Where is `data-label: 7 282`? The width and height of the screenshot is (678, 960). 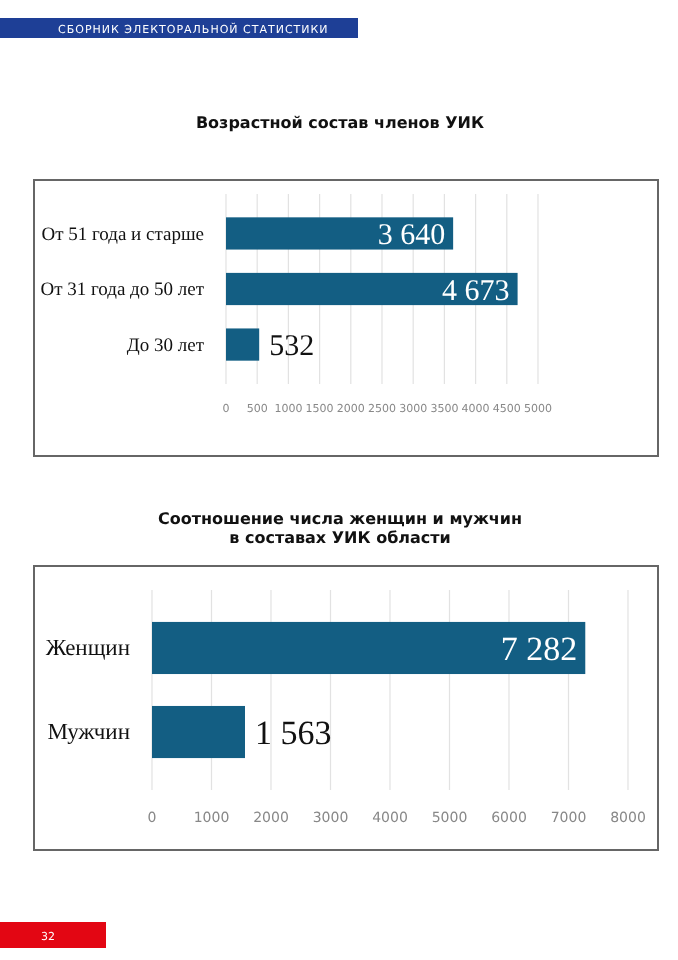
data-label: 7 282 is located at coordinates (539, 648).